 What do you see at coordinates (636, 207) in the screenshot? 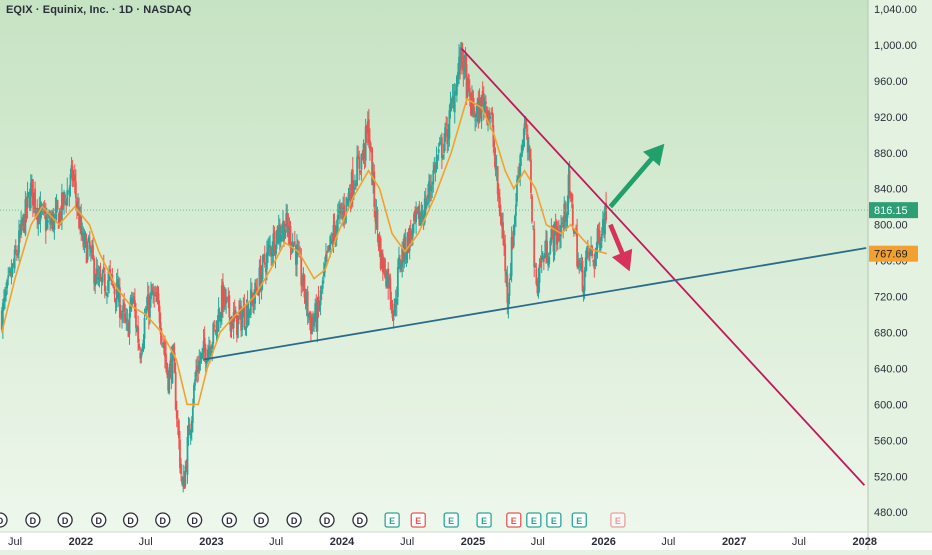
I see `forecast-arrows` at bounding box center [636, 207].